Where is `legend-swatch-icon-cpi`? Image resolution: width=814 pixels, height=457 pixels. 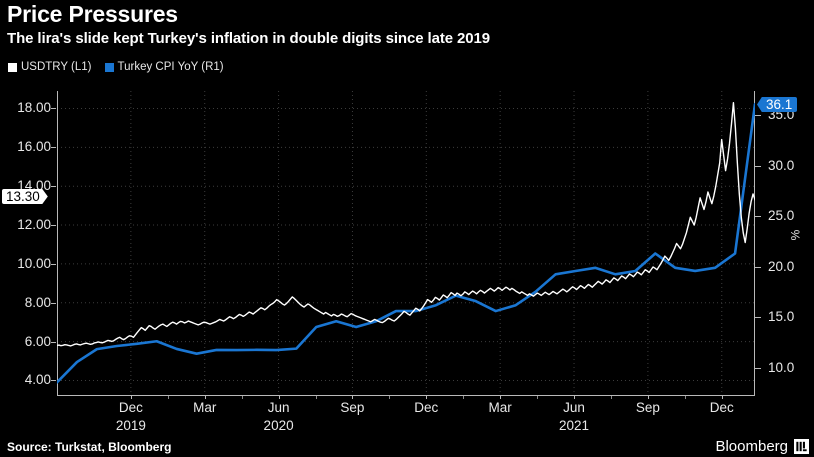
legend-swatch-icon-cpi is located at coordinates (109, 67).